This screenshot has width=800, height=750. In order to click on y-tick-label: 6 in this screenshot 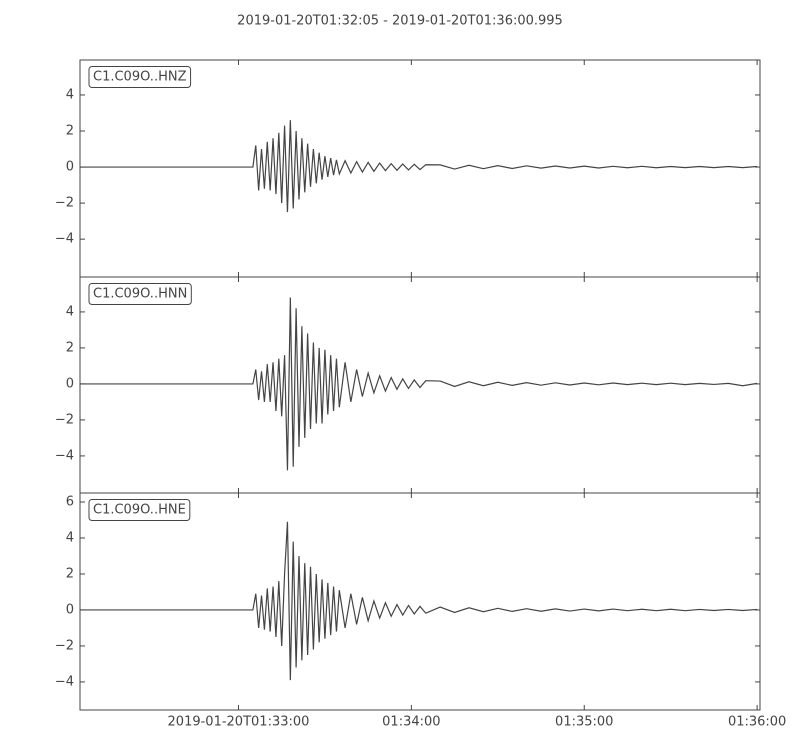, I will do `click(70, 501)`.